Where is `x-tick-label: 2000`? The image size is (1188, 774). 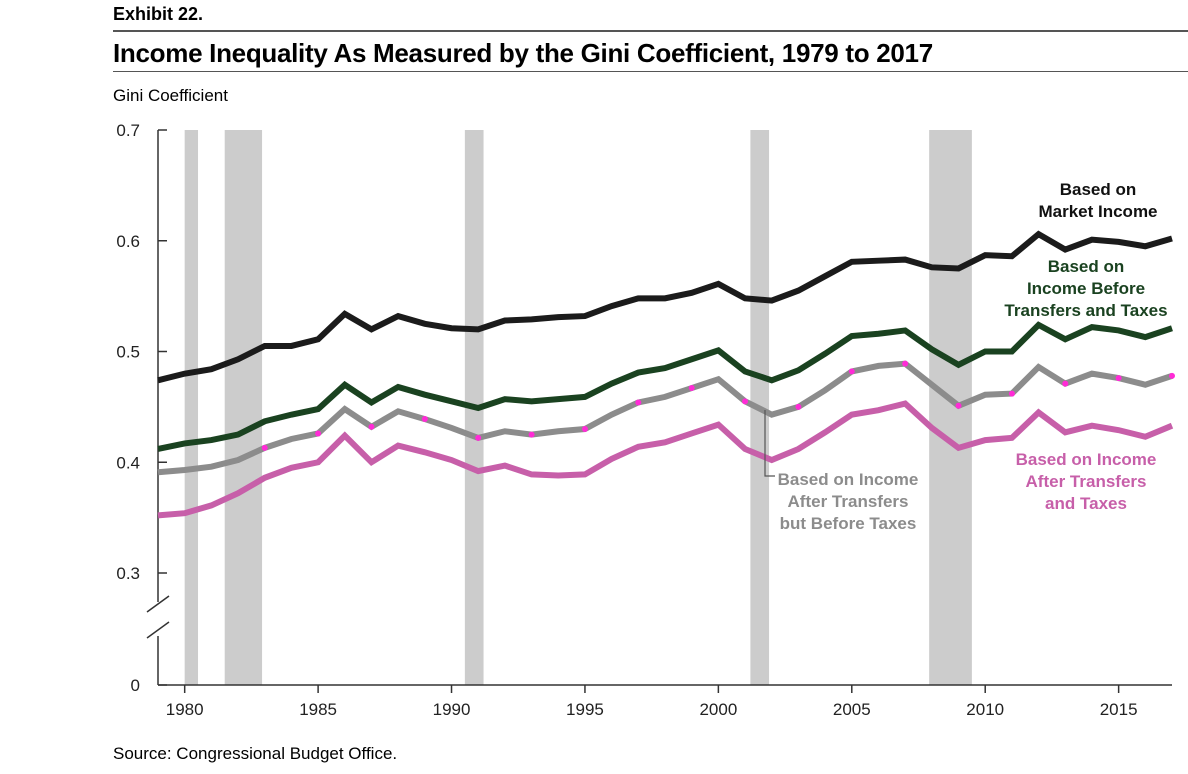 x-tick-label: 2000 is located at coordinates (718, 709).